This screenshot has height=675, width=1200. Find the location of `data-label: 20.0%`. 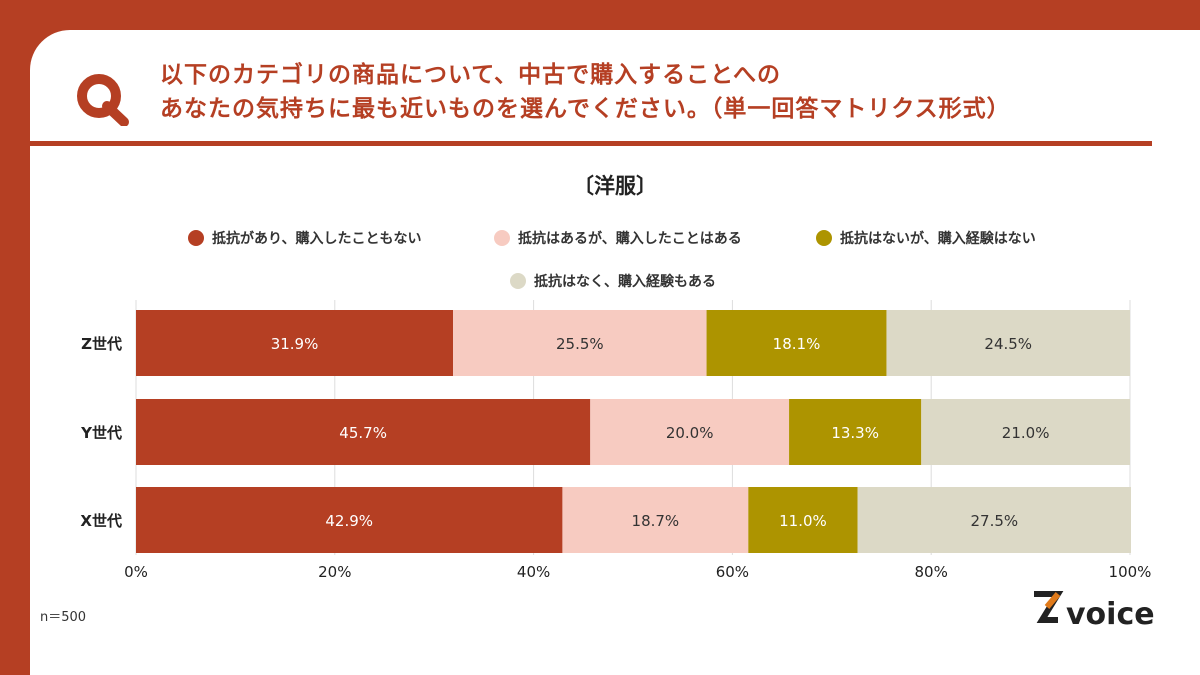

data-label: 20.0% is located at coordinates (690, 433).